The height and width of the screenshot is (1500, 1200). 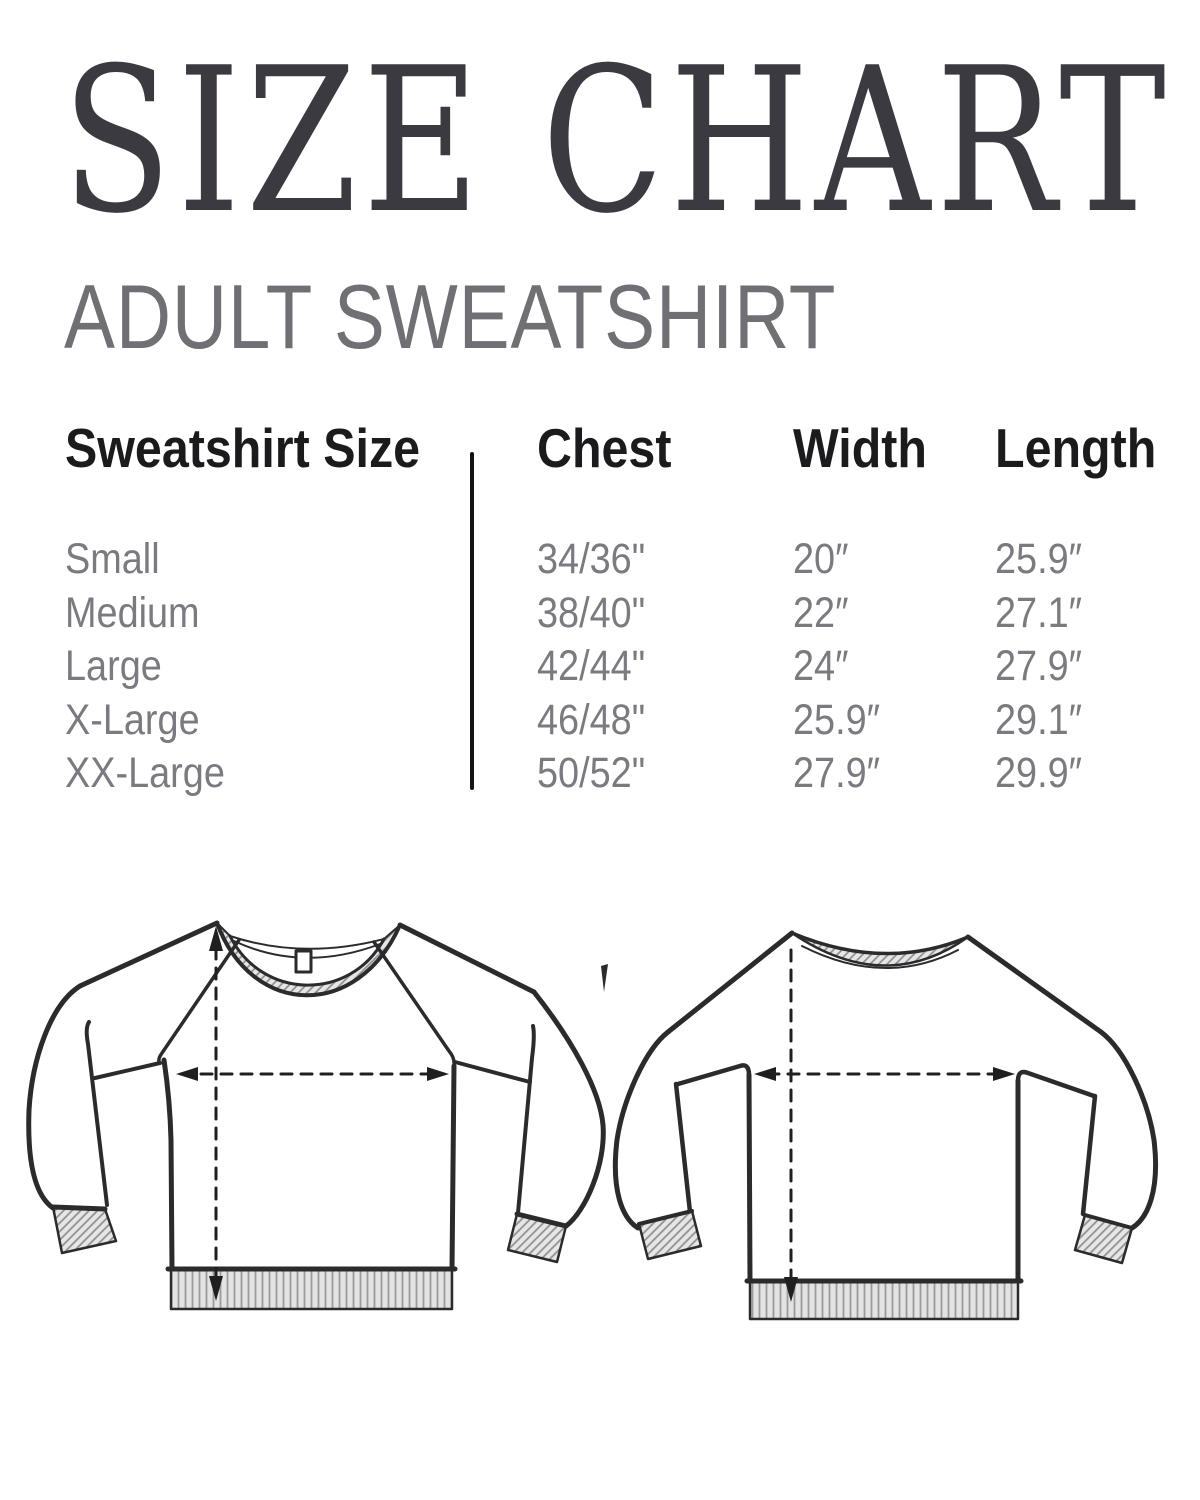 What do you see at coordinates (127, 1070) in the screenshot?
I see `front-underarm-left` at bounding box center [127, 1070].